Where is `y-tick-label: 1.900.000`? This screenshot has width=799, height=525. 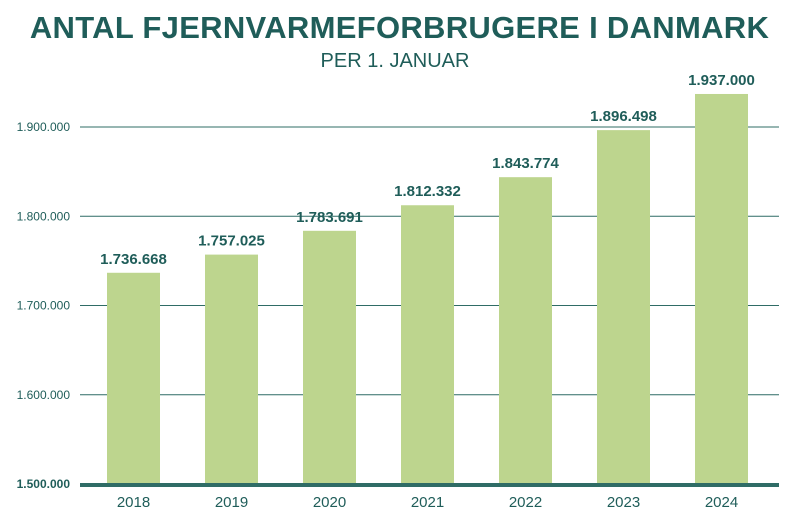 y-tick-label: 1.900.000 is located at coordinates (44, 127).